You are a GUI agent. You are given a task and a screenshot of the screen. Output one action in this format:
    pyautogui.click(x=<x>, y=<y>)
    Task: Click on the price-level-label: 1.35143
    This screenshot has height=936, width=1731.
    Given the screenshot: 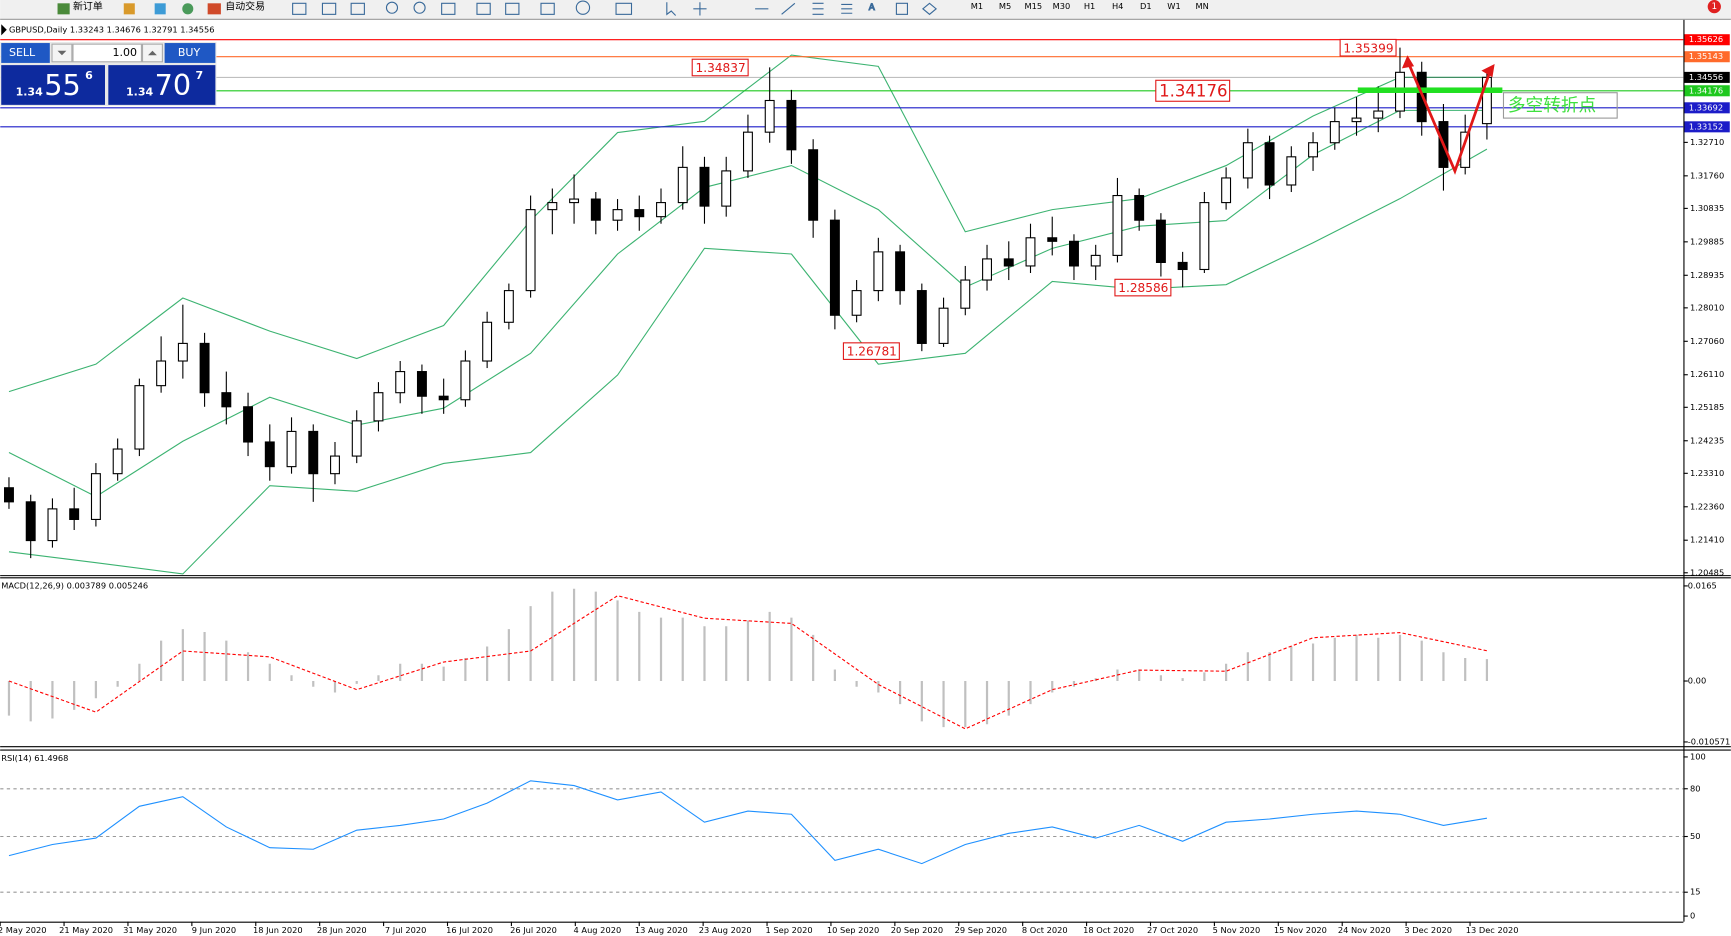 What is the action you would take?
    pyautogui.click(x=1706, y=56)
    